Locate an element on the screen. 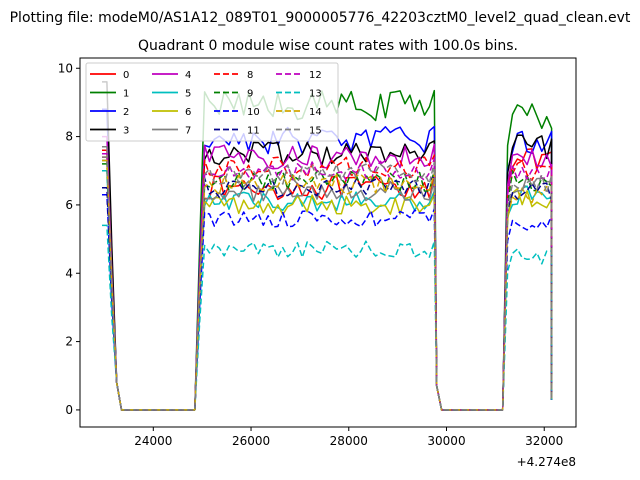 Image resolution: width=640 pixels, height=480 pixels. x-tick-label: 28000 is located at coordinates (349, 441).